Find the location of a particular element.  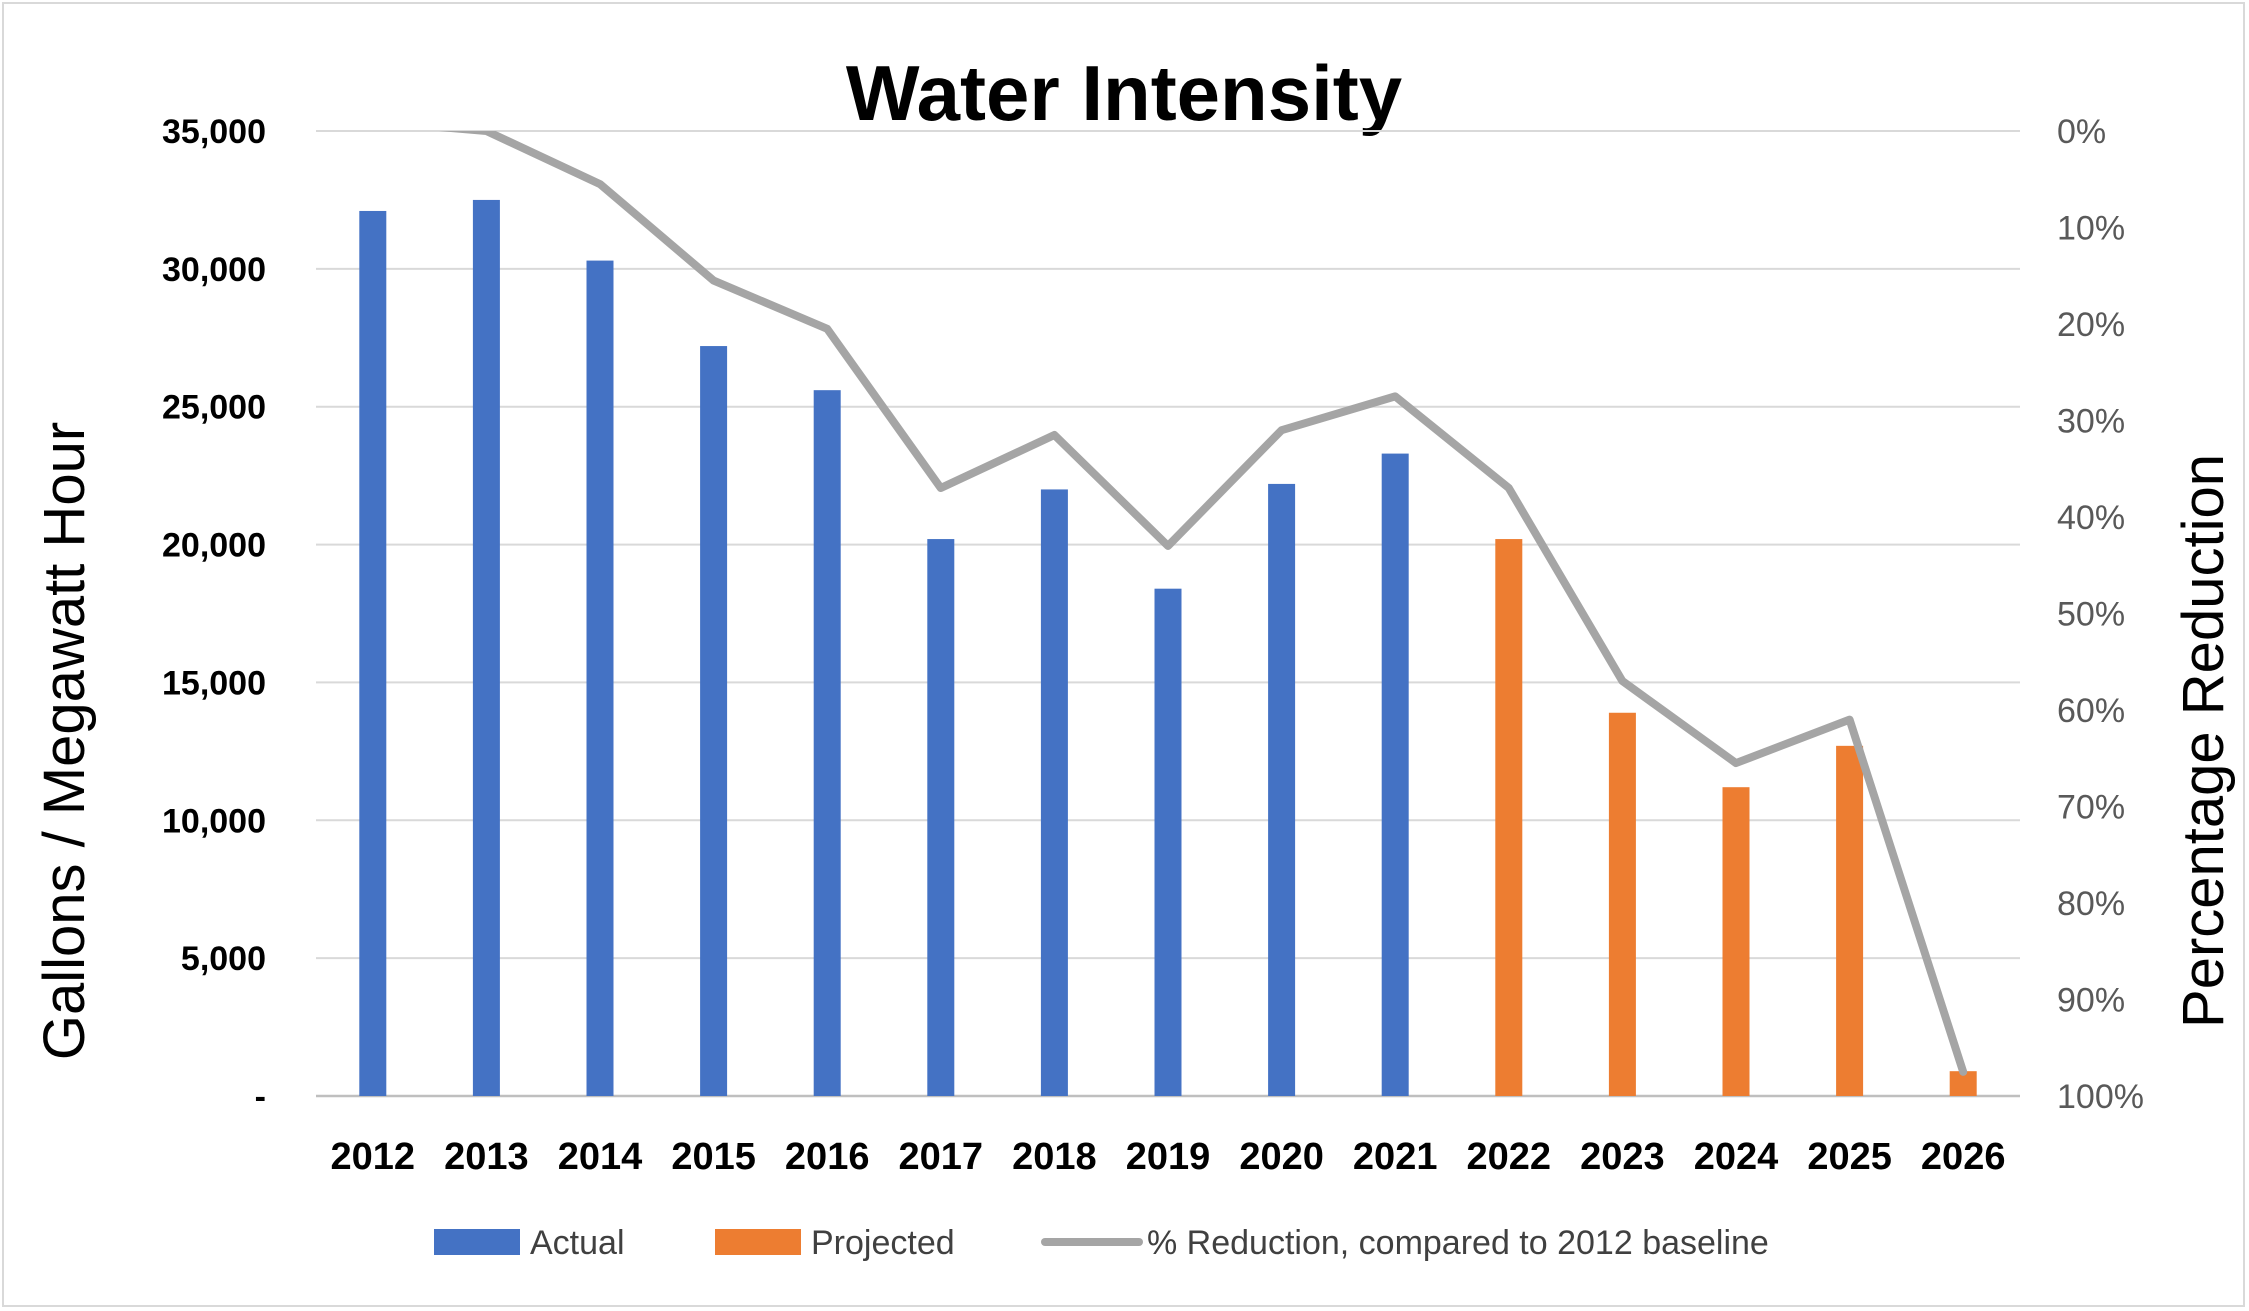

y2-tick-label: 60% is located at coordinates (2091, 711).